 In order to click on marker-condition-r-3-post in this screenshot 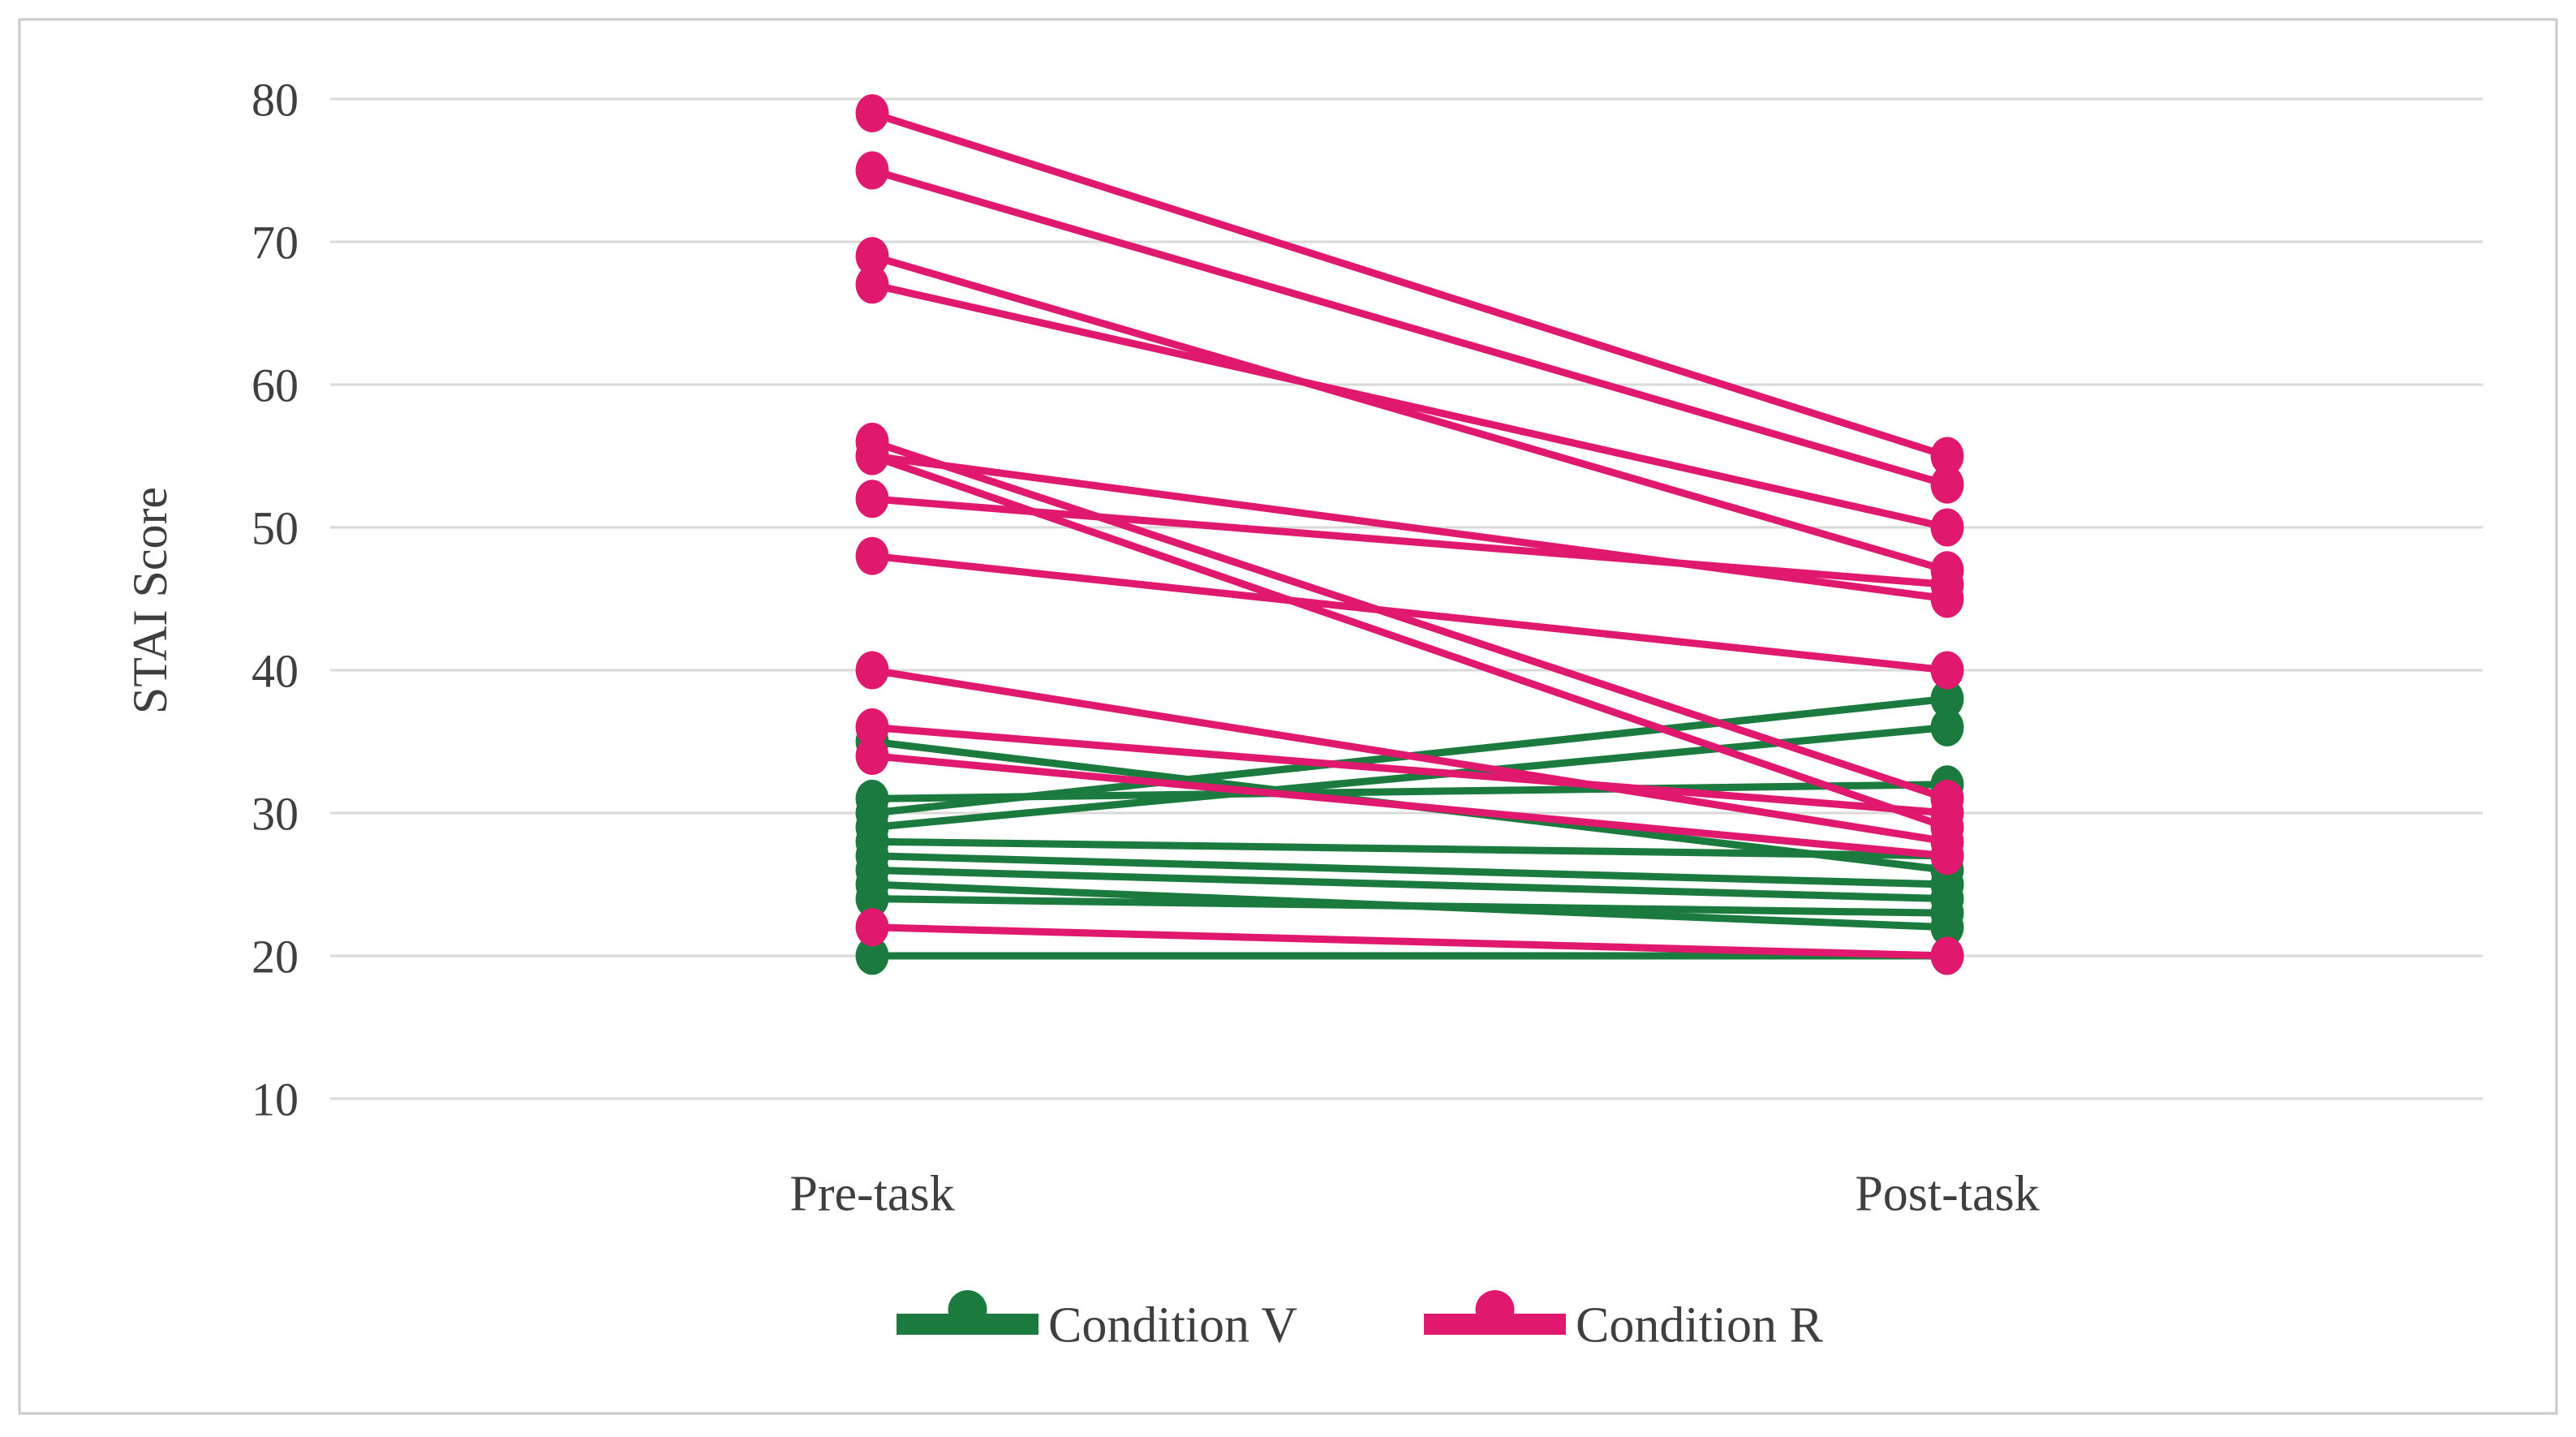, I will do `click(1947, 527)`.